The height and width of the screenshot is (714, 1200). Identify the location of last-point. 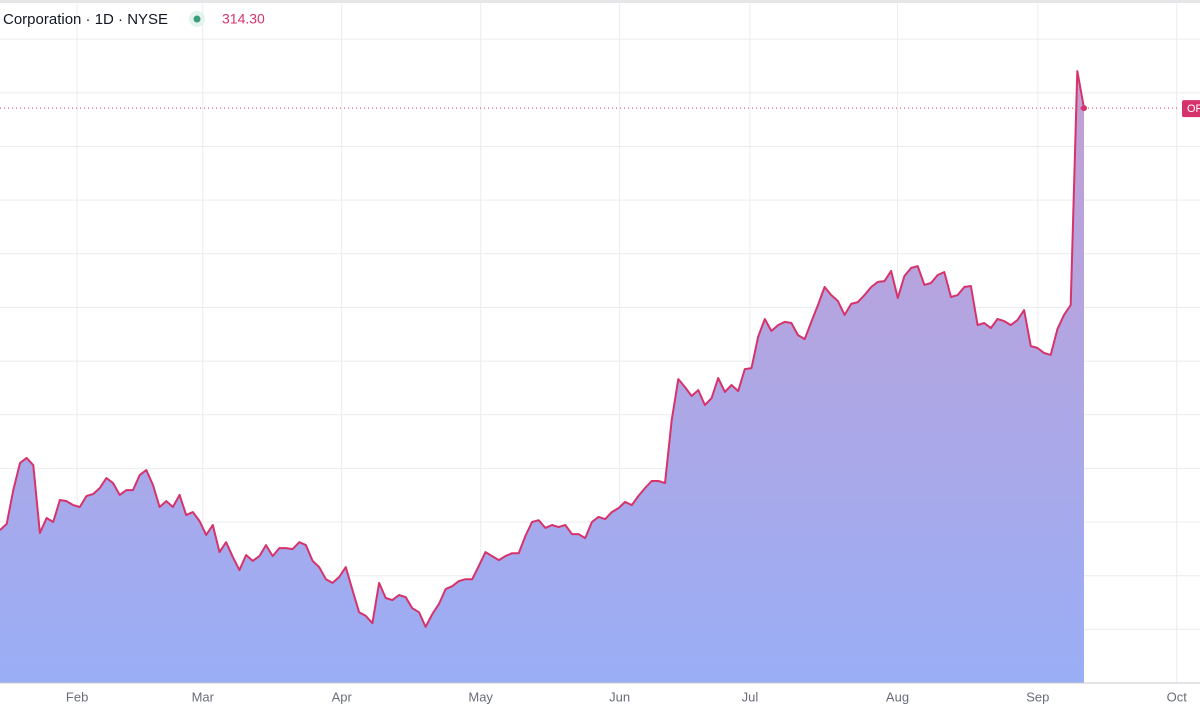
(1084, 108).